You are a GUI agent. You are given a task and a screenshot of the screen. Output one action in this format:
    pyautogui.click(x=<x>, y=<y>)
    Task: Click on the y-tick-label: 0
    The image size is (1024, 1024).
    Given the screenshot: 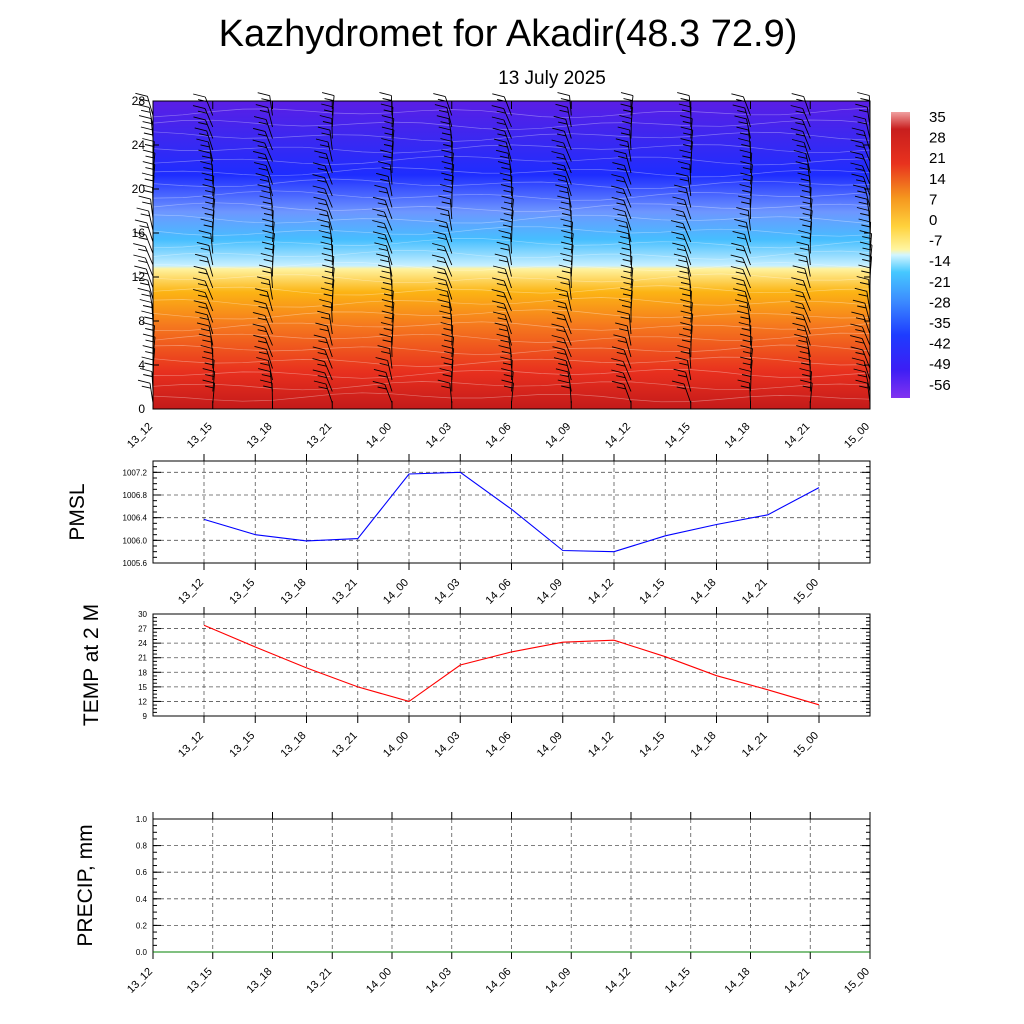 What is the action you would take?
    pyautogui.click(x=141, y=409)
    